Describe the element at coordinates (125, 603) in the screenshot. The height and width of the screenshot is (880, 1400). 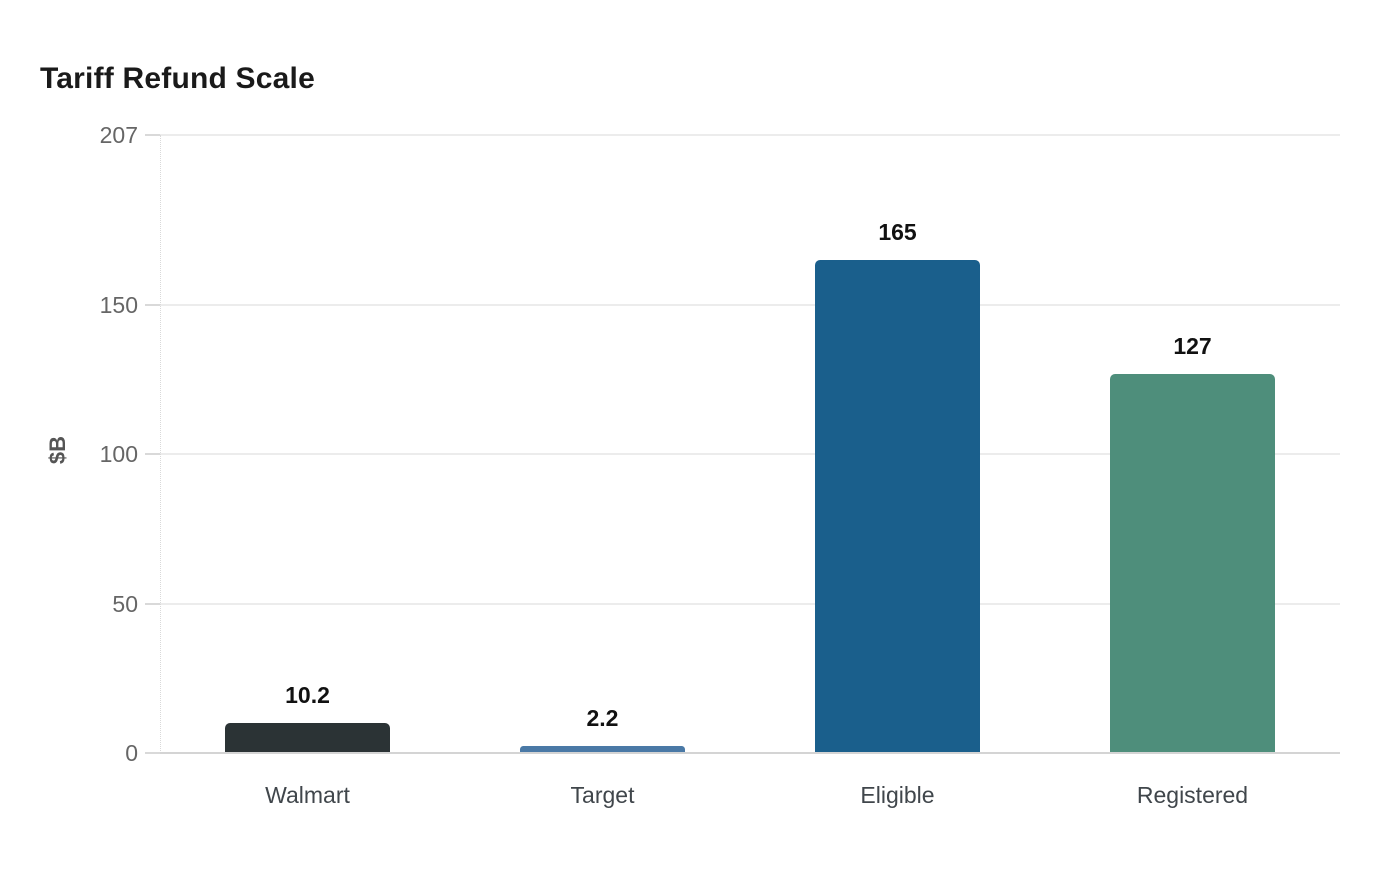
I see `y-tick-label-50: 50` at that location.